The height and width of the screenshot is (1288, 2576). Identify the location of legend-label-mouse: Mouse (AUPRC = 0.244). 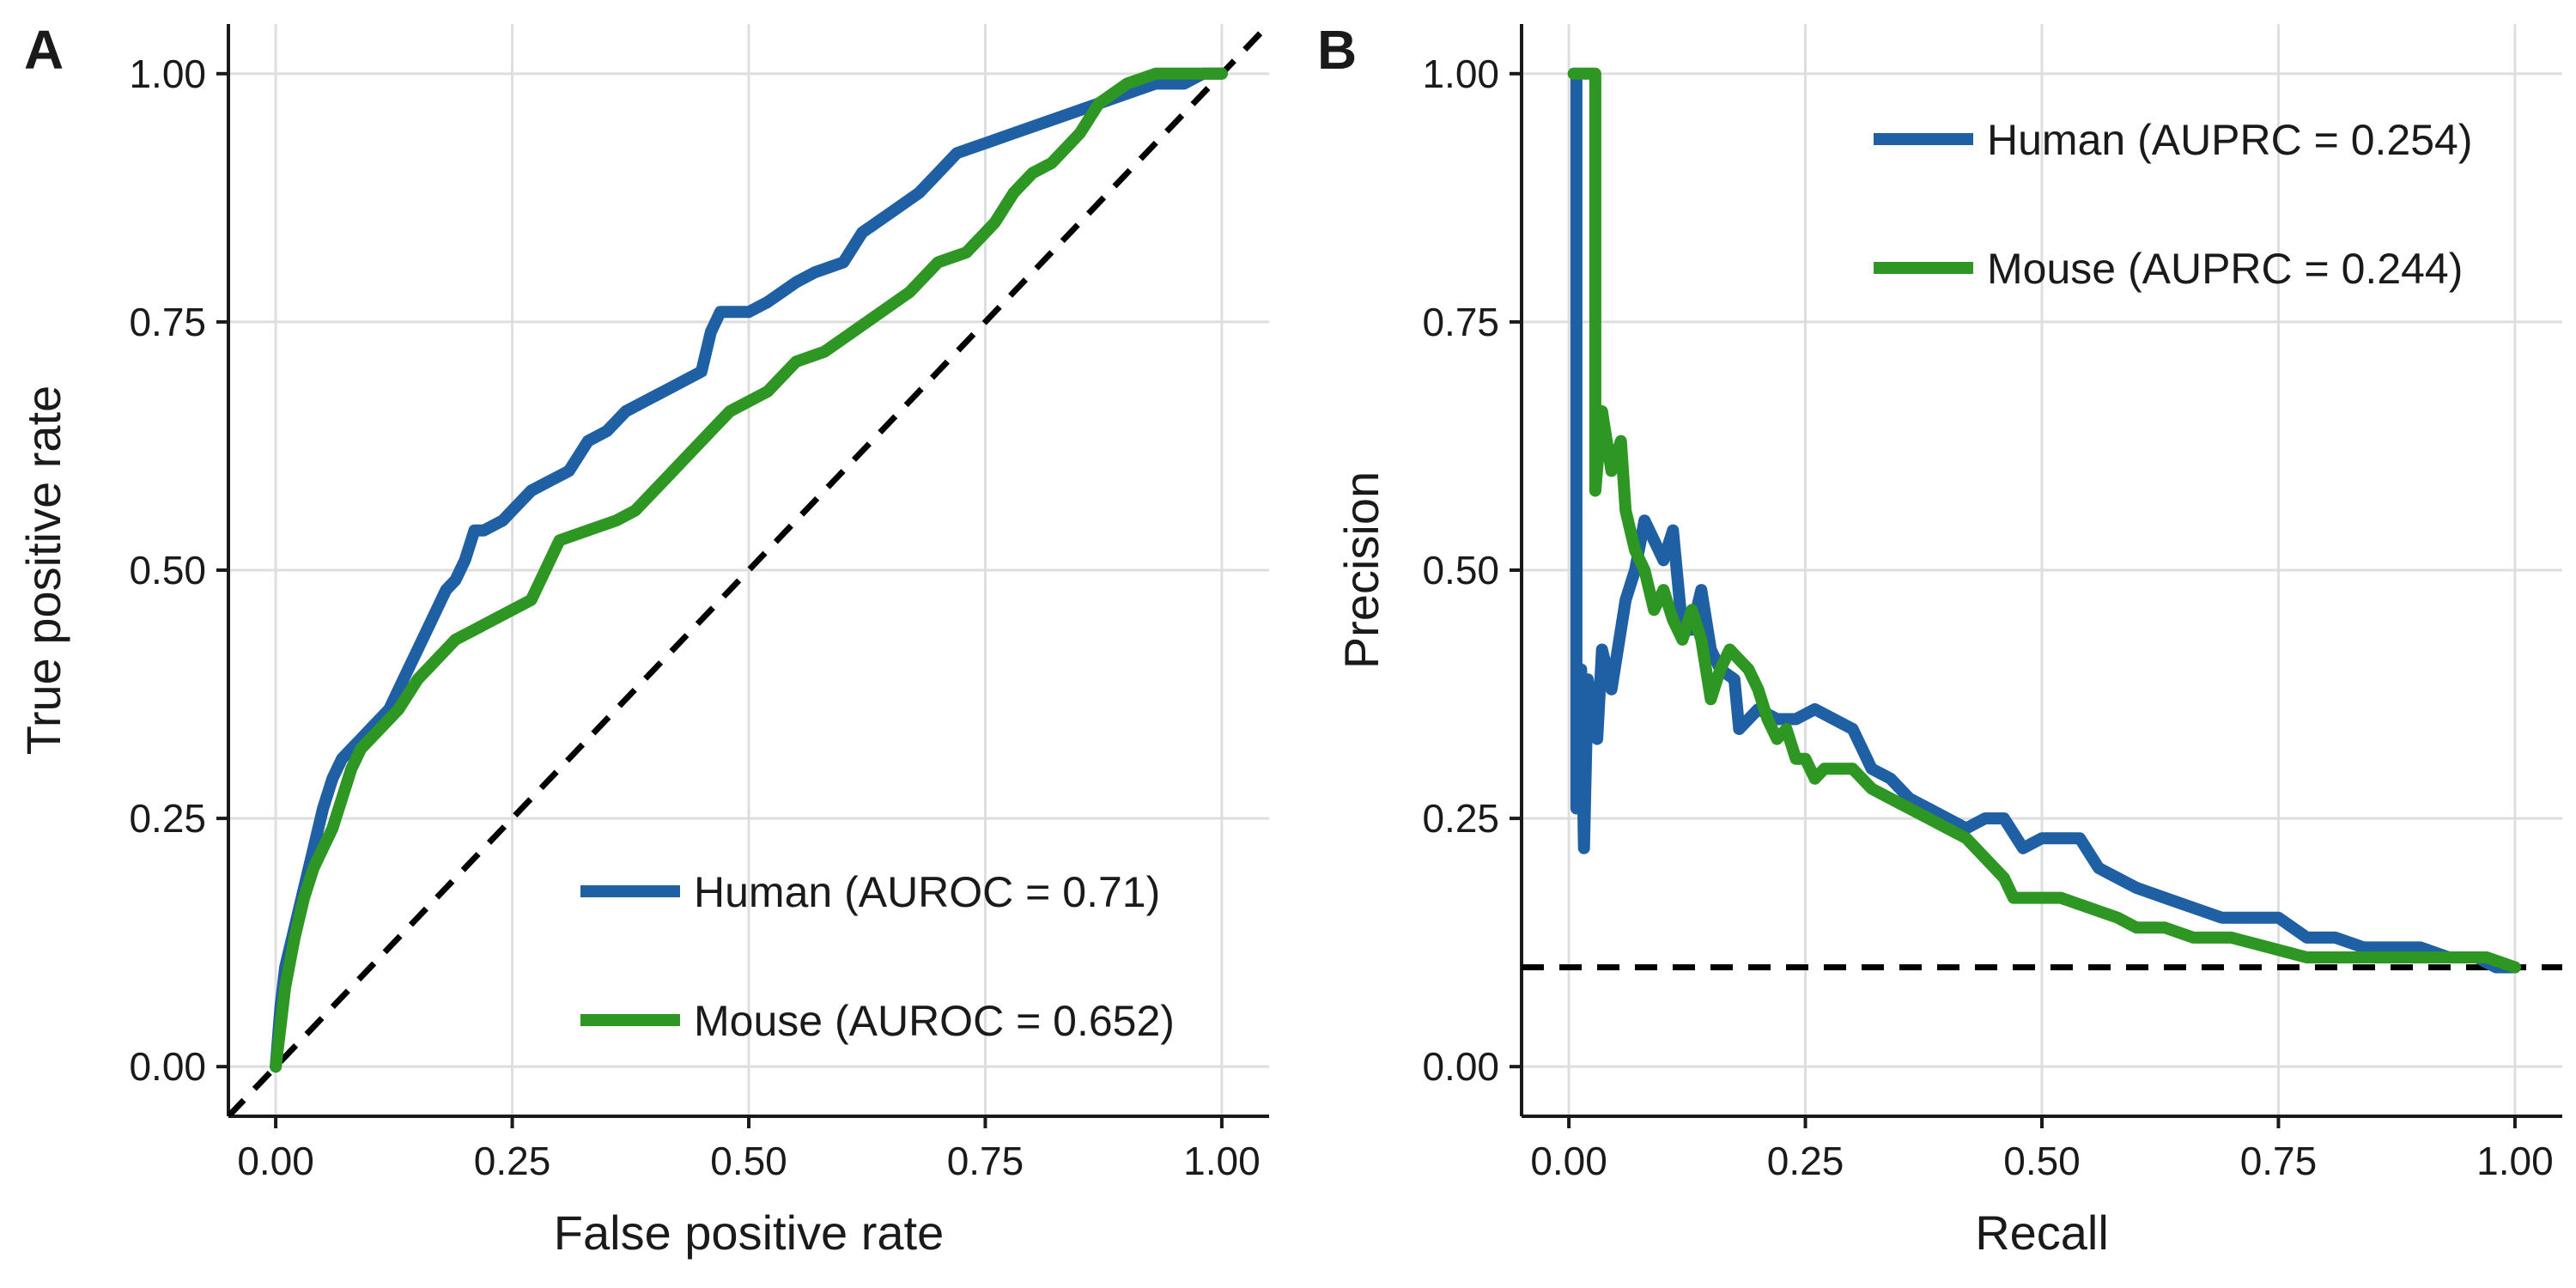
(2225, 269).